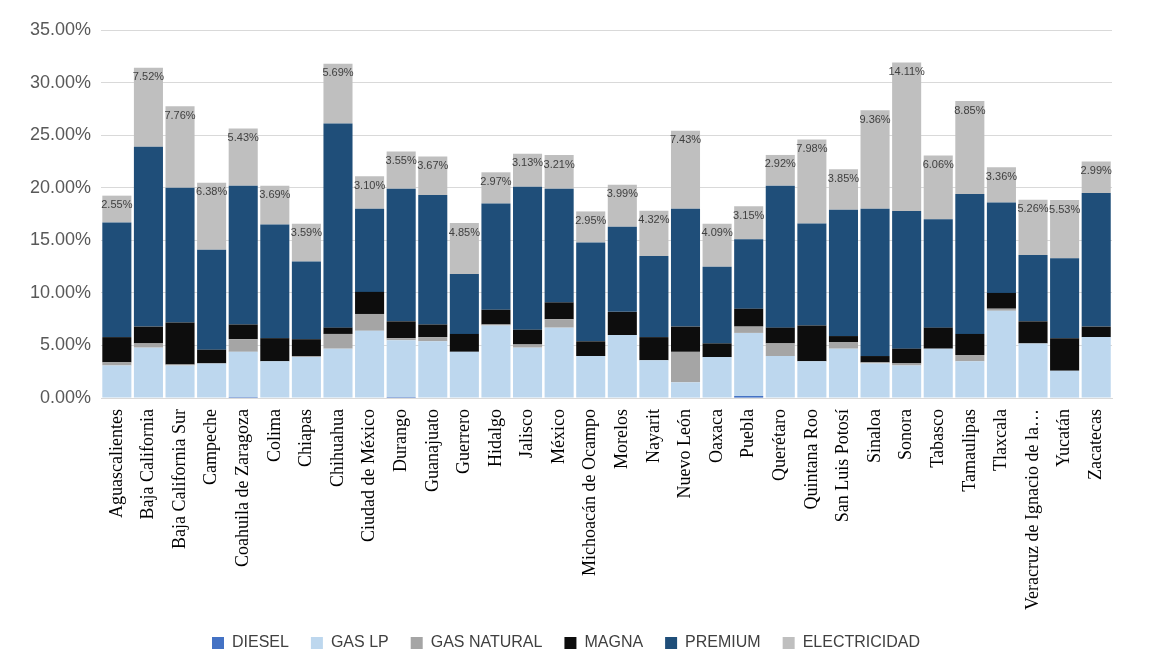 This screenshot has height=671, width=1167. Describe the element at coordinates (273, 436) in the screenshot. I see `x-tick-label: Colima` at that location.